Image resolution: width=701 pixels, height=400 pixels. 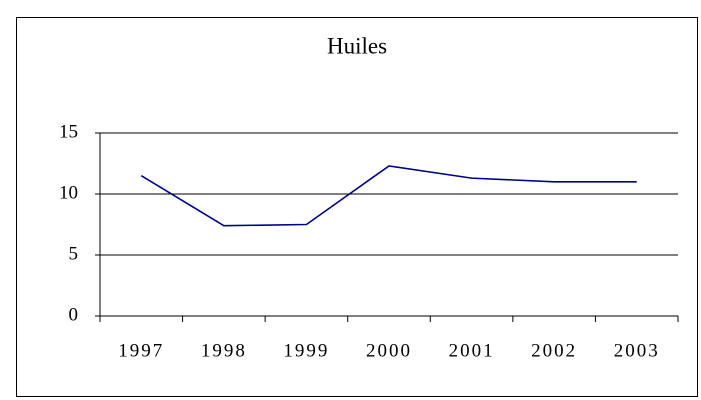 What do you see at coordinates (68, 131) in the screenshot?
I see `y-tick-label: 15` at bounding box center [68, 131].